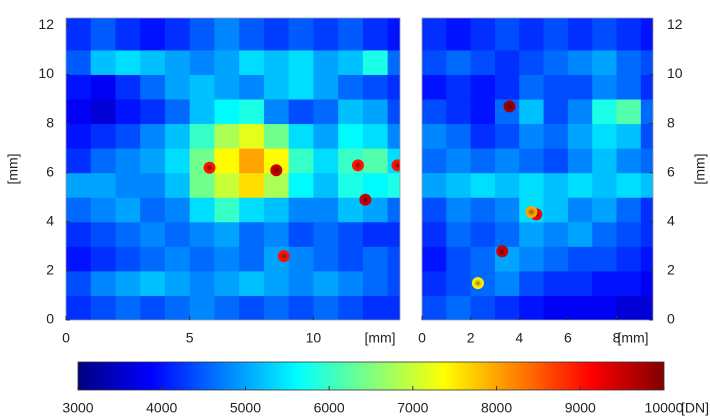 The width and height of the screenshot is (710, 417). I want to click on colorbar-tick-label: 8000, so click(496, 408).